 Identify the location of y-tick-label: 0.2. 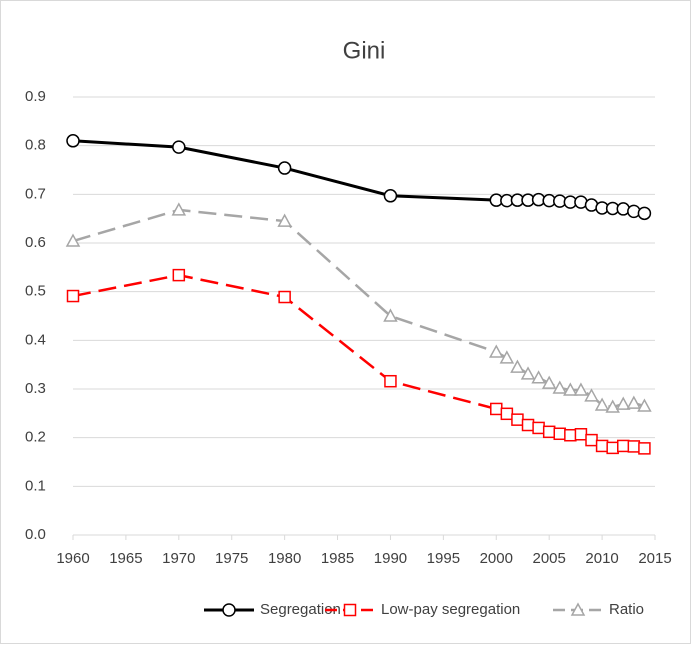
(35, 437).